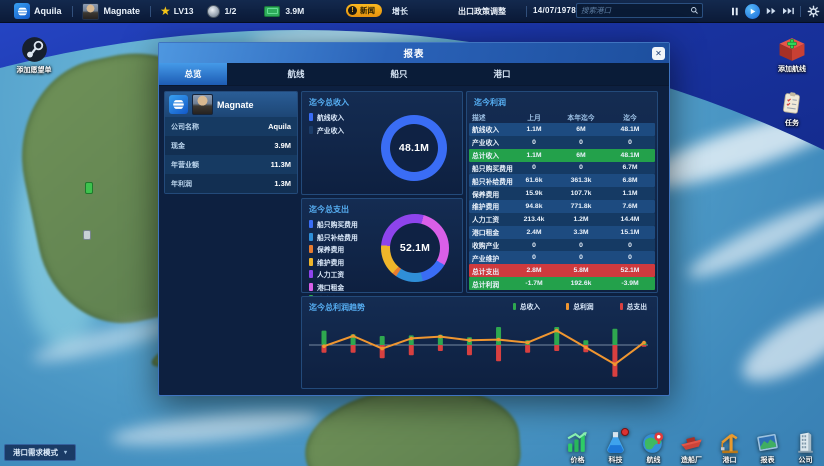 This screenshot has width=824, height=466. I want to click on pause-icon, so click(735, 11).